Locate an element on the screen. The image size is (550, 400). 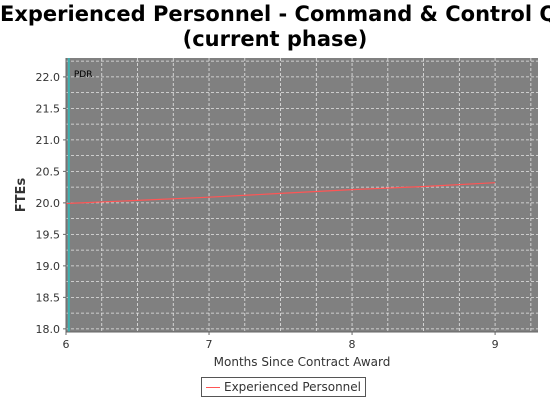
phase-markers: PDR is located at coordinates (80, 195).